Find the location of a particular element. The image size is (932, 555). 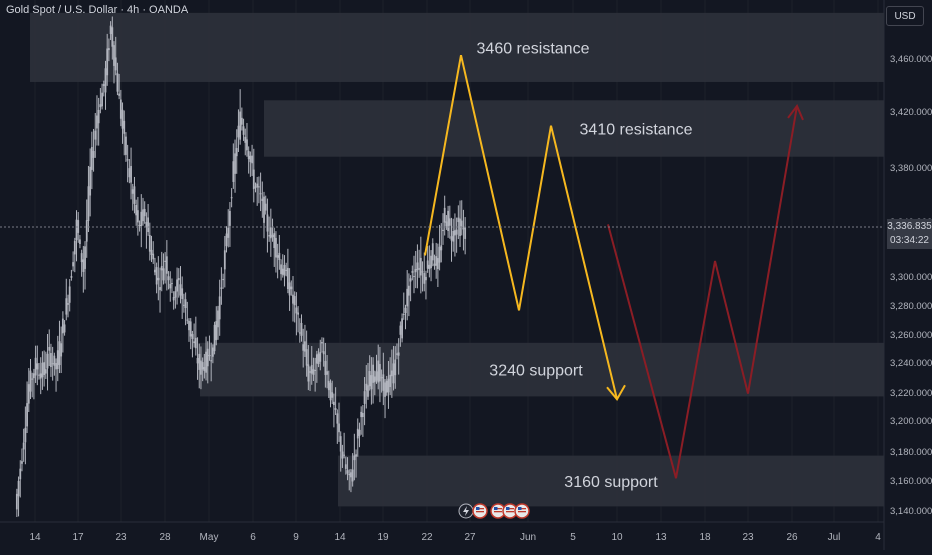

time-tick-label: 22 is located at coordinates (427, 537).